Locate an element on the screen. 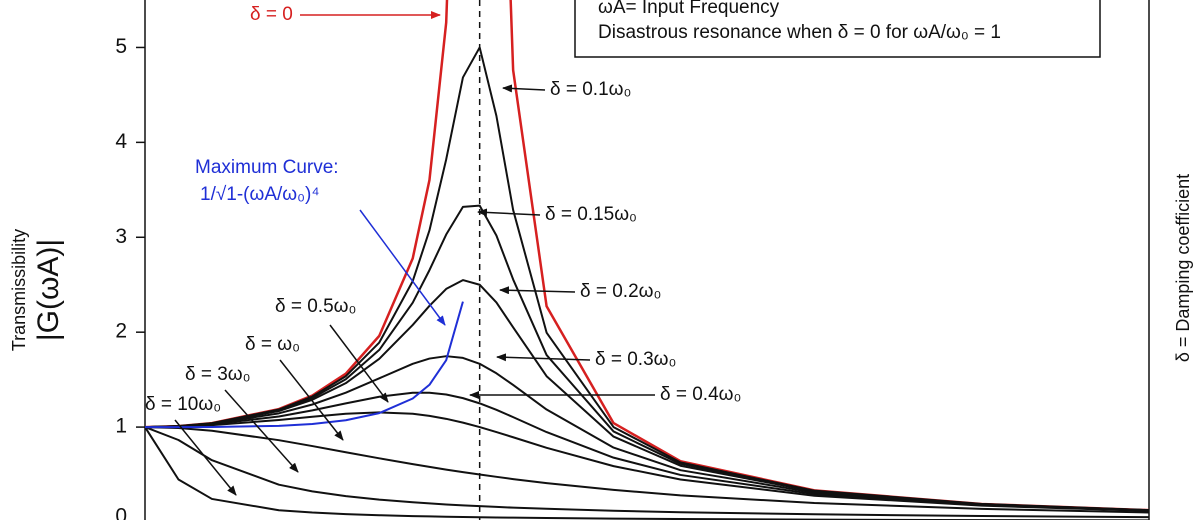  series-label: δ = 3ω₀ is located at coordinates (218, 374).